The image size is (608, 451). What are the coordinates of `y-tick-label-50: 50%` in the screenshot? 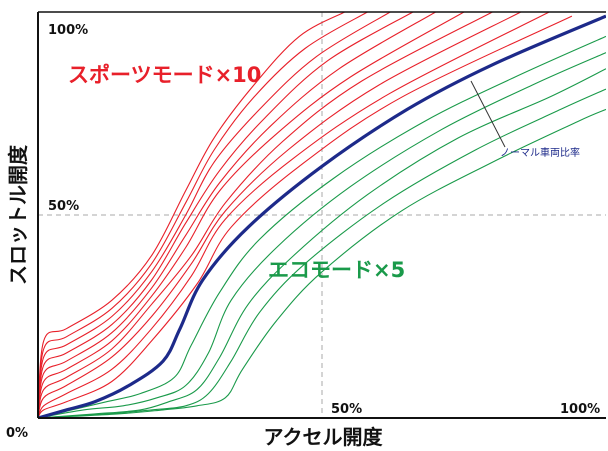 It's located at (63, 206).